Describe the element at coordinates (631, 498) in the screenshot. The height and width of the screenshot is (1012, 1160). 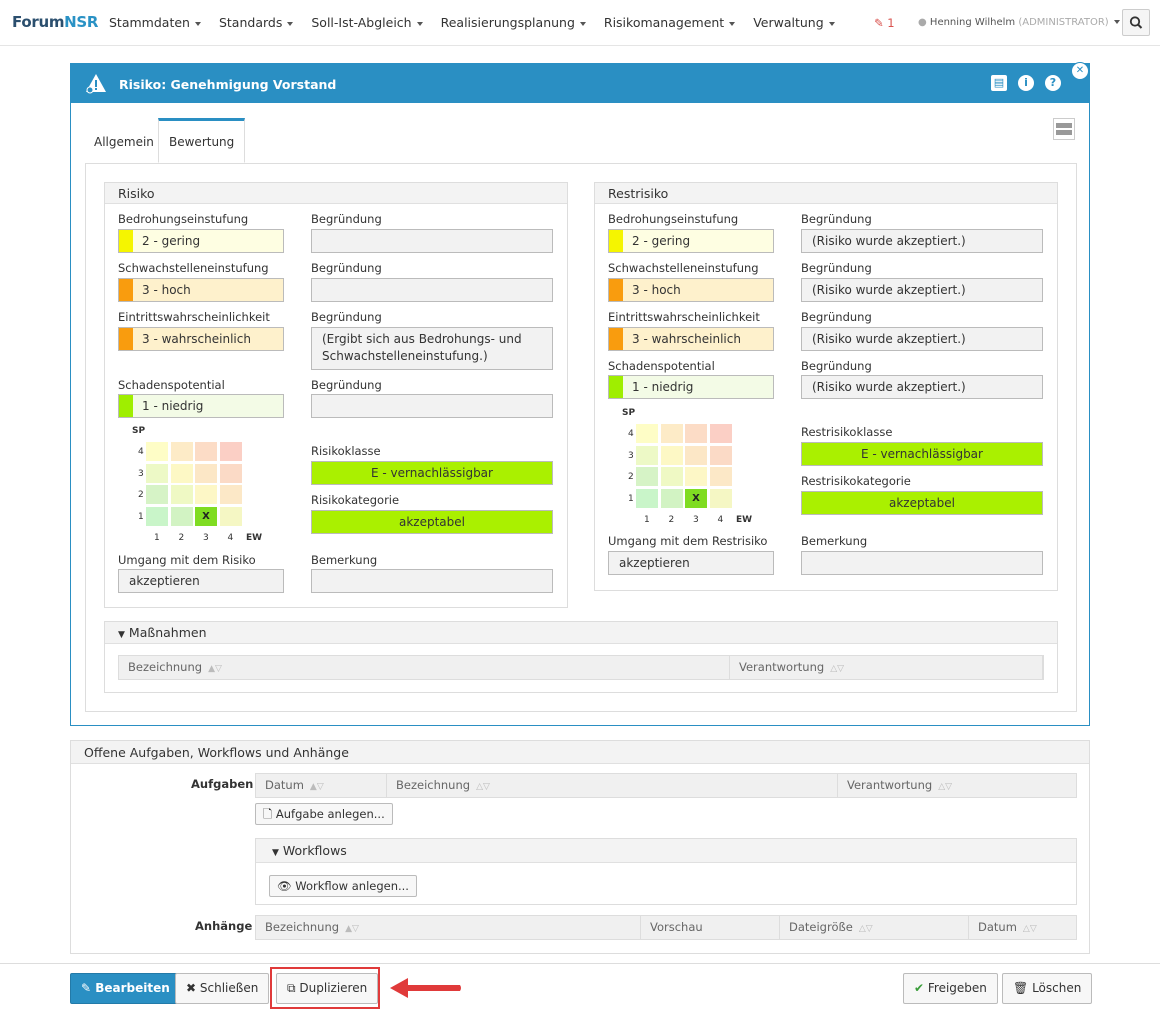
I see `tick-label: 1` at that location.